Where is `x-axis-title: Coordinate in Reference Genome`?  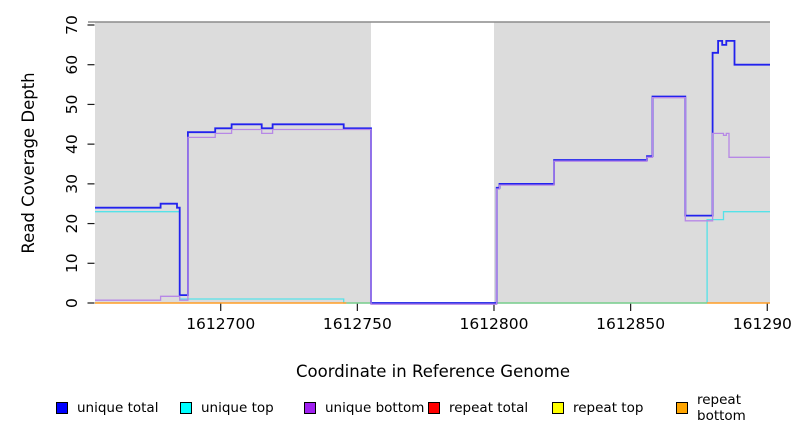 x-axis-title: Coordinate in Reference Genome is located at coordinates (433, 371).